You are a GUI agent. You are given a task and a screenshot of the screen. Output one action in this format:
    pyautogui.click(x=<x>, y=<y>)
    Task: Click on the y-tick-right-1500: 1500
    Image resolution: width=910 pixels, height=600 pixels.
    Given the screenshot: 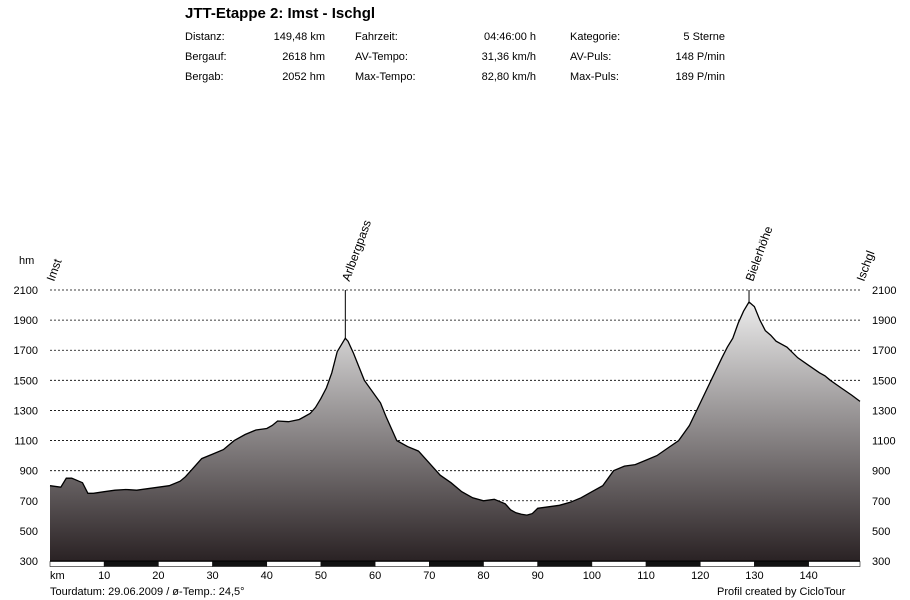 What is the action you would take?
    pyautogui.click(x=884, y=381)
    